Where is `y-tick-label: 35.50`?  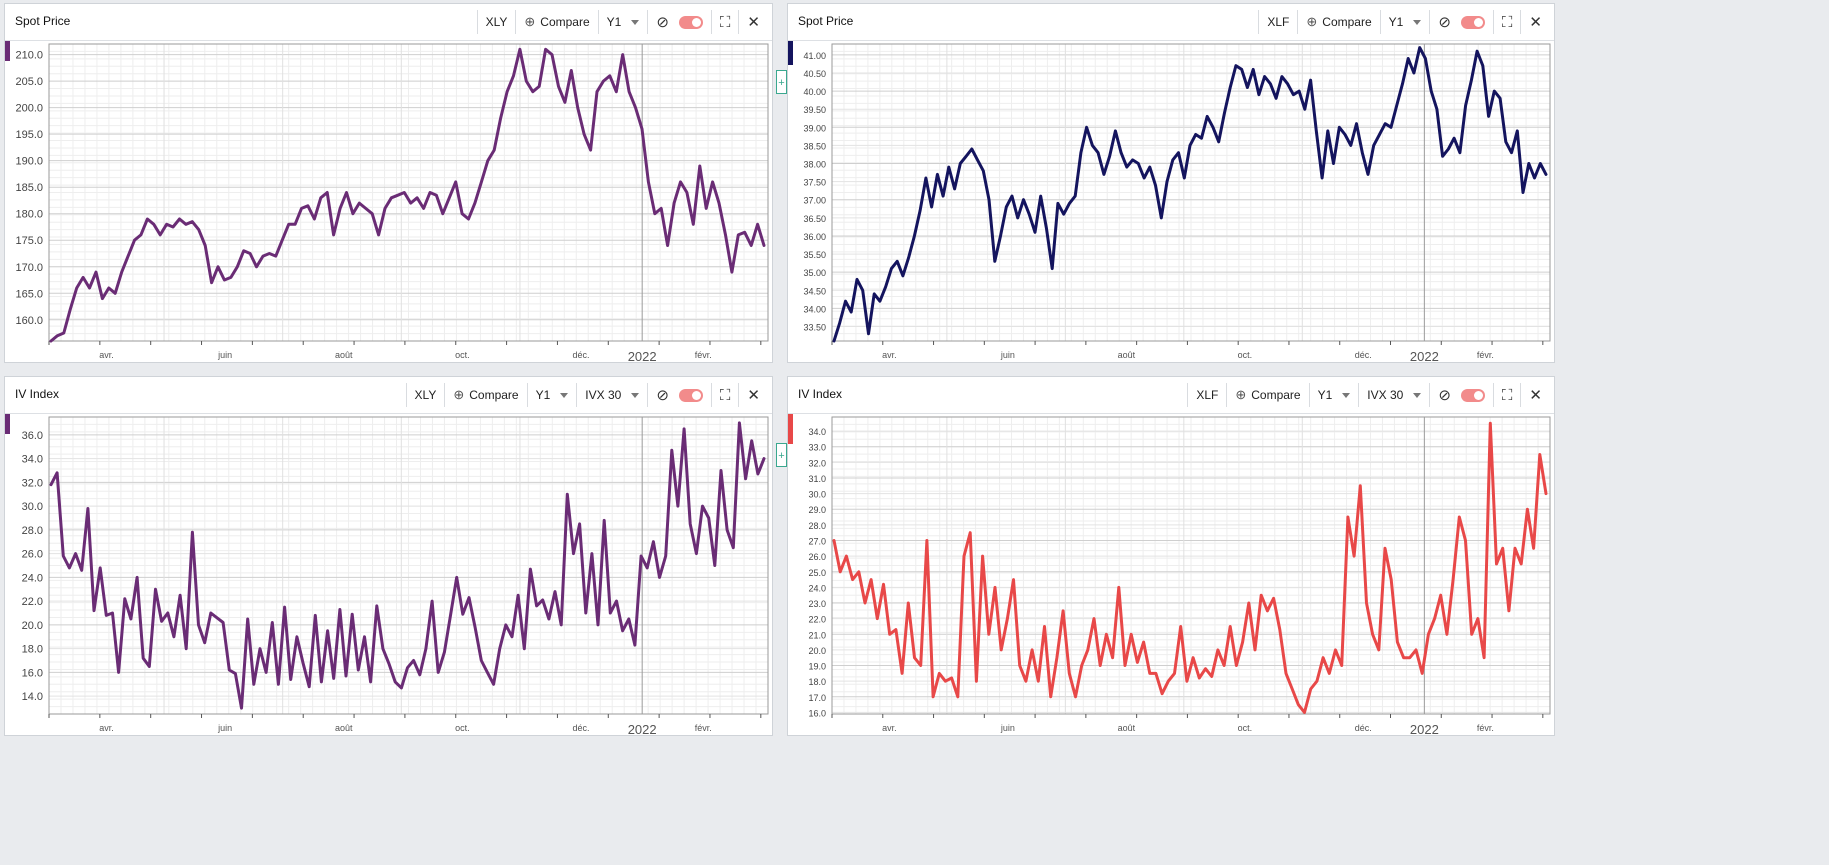
y-tick-label: 35.50 is located at coordinates (814, 255).